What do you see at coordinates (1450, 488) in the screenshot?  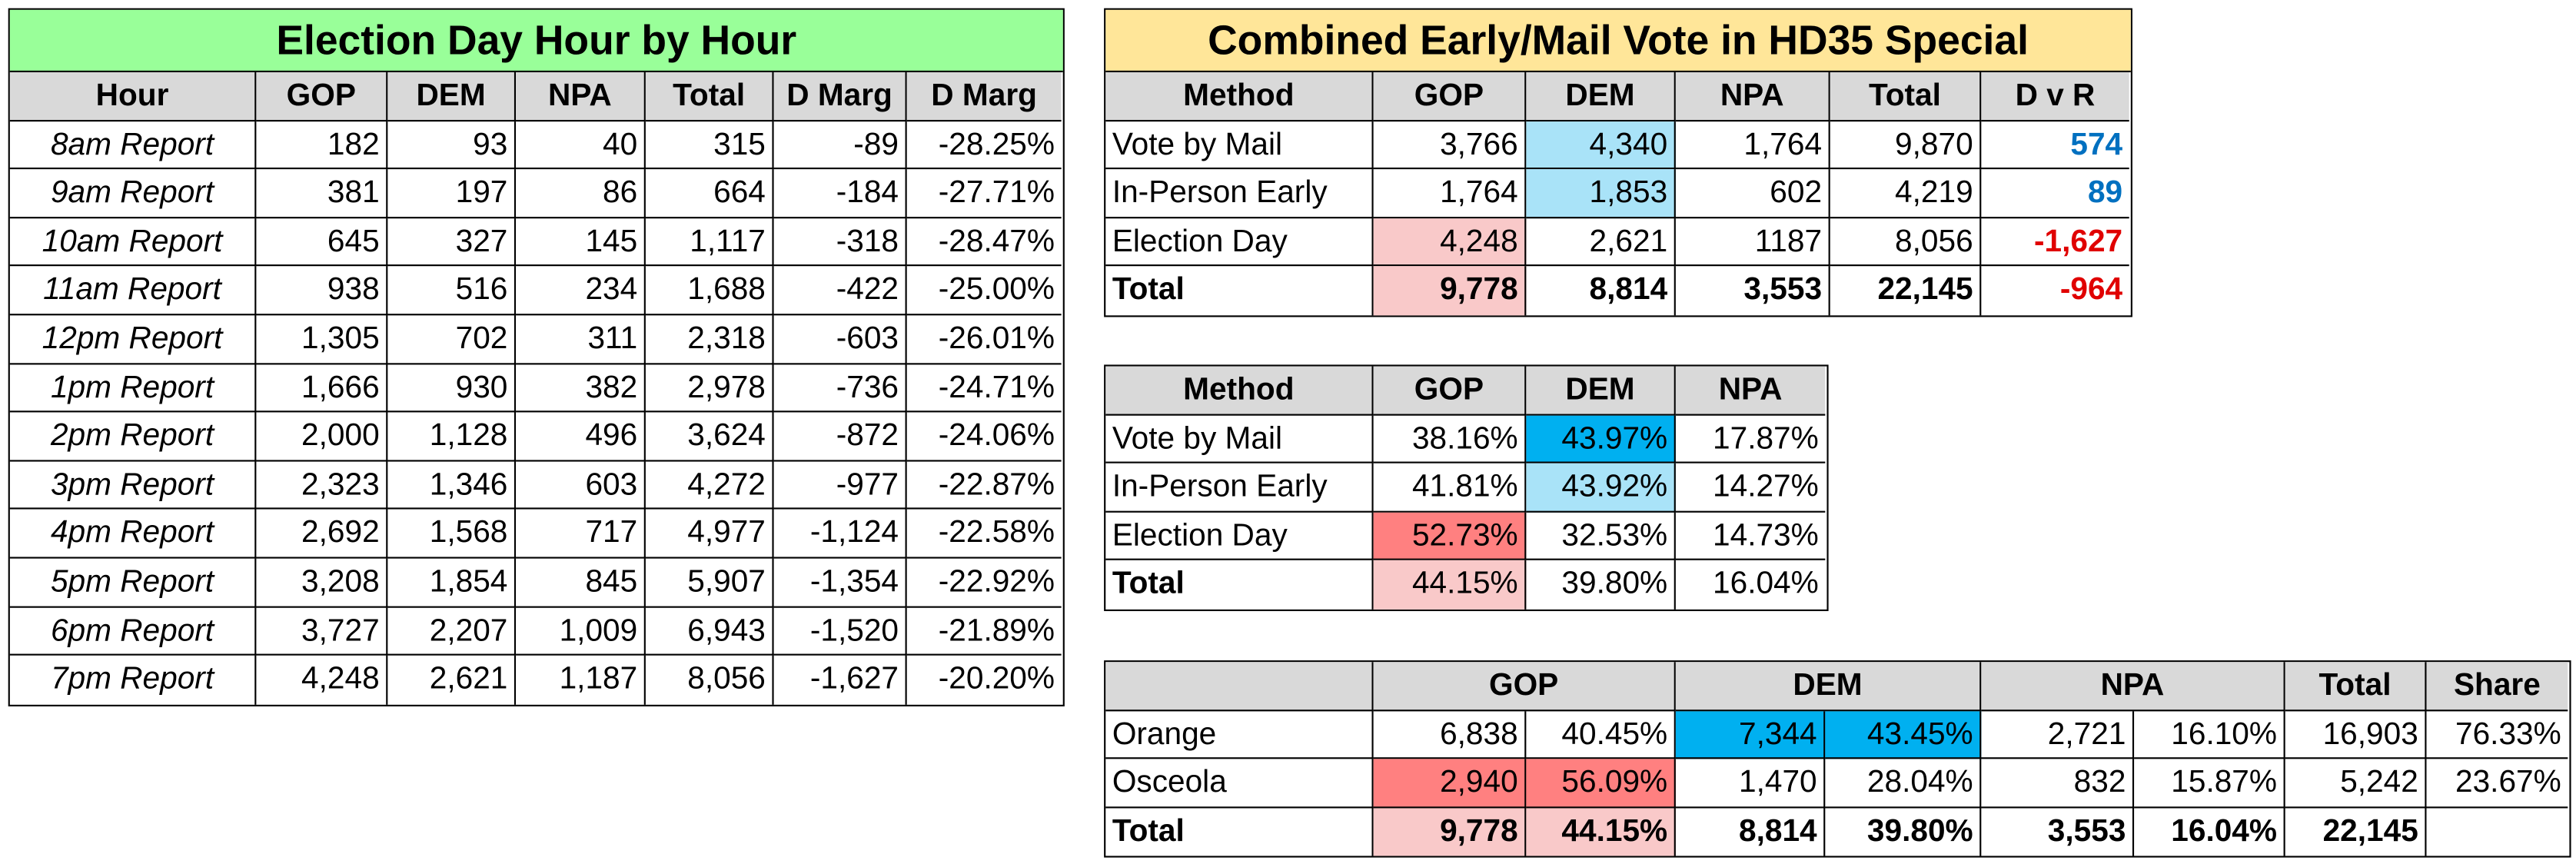 I see `cell: 41.81%` at bounding box center [1450, 488].